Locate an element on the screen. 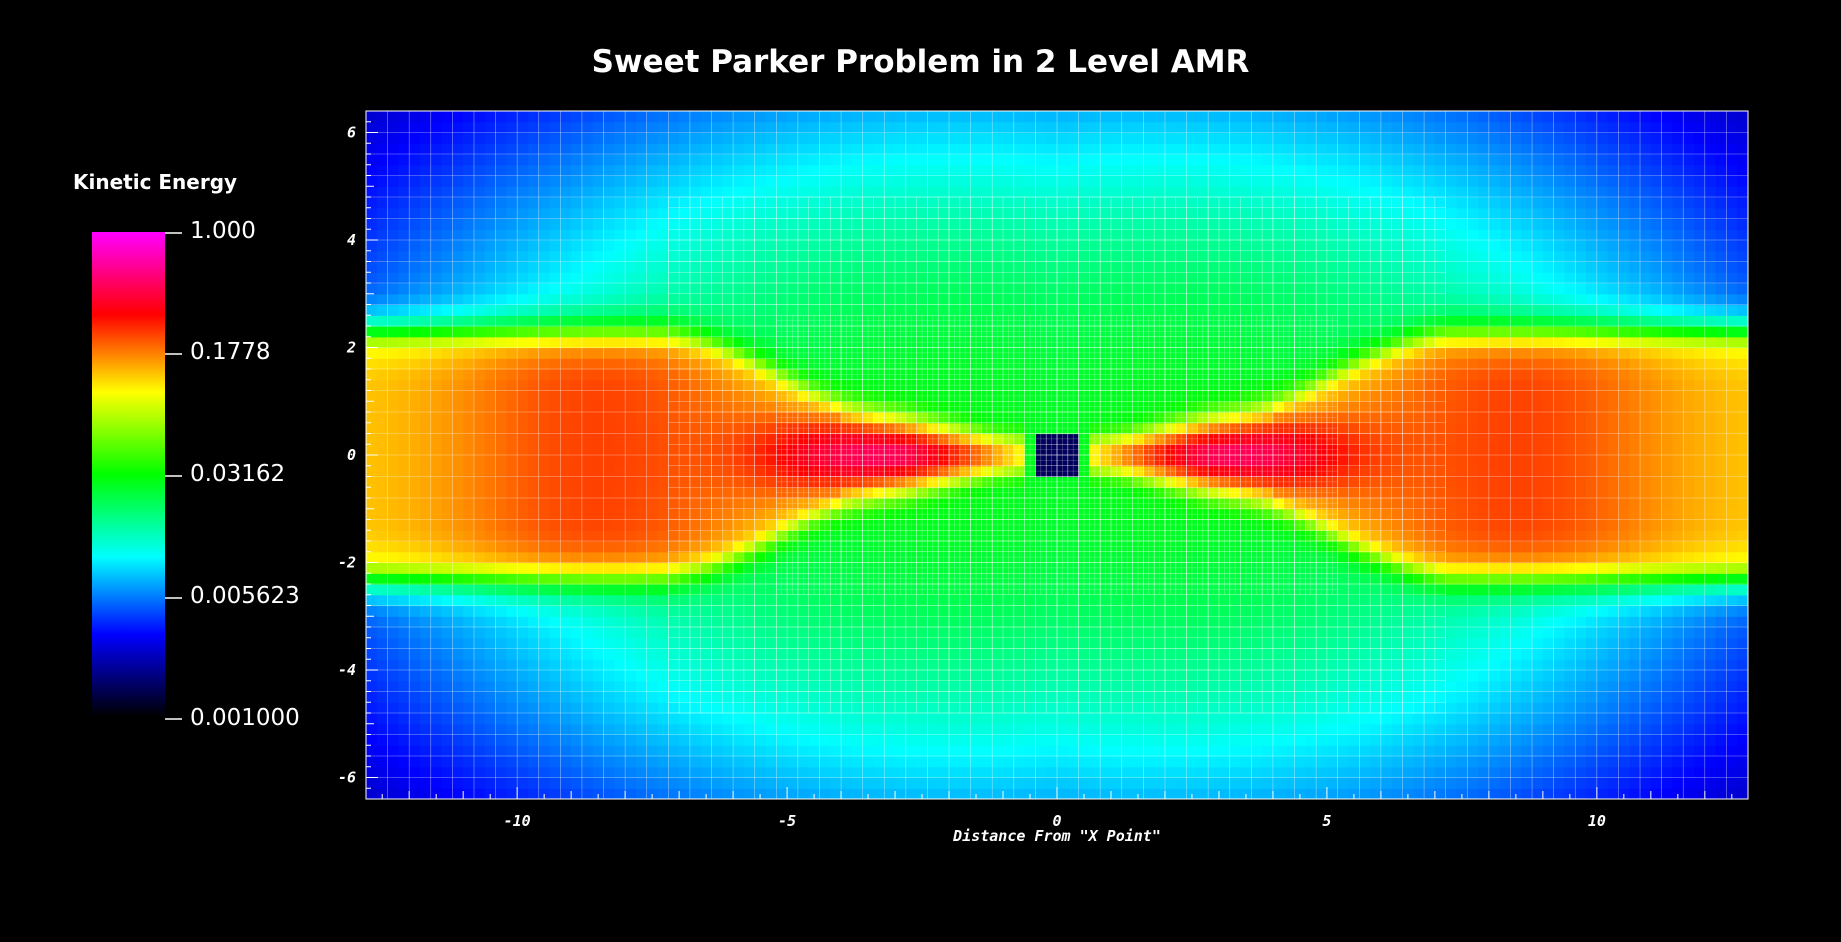 This screenshot has height=942, width=1841. chart-title: Sweet Parker Problem in 2 Level AMR is located at coordinates (920, 62).